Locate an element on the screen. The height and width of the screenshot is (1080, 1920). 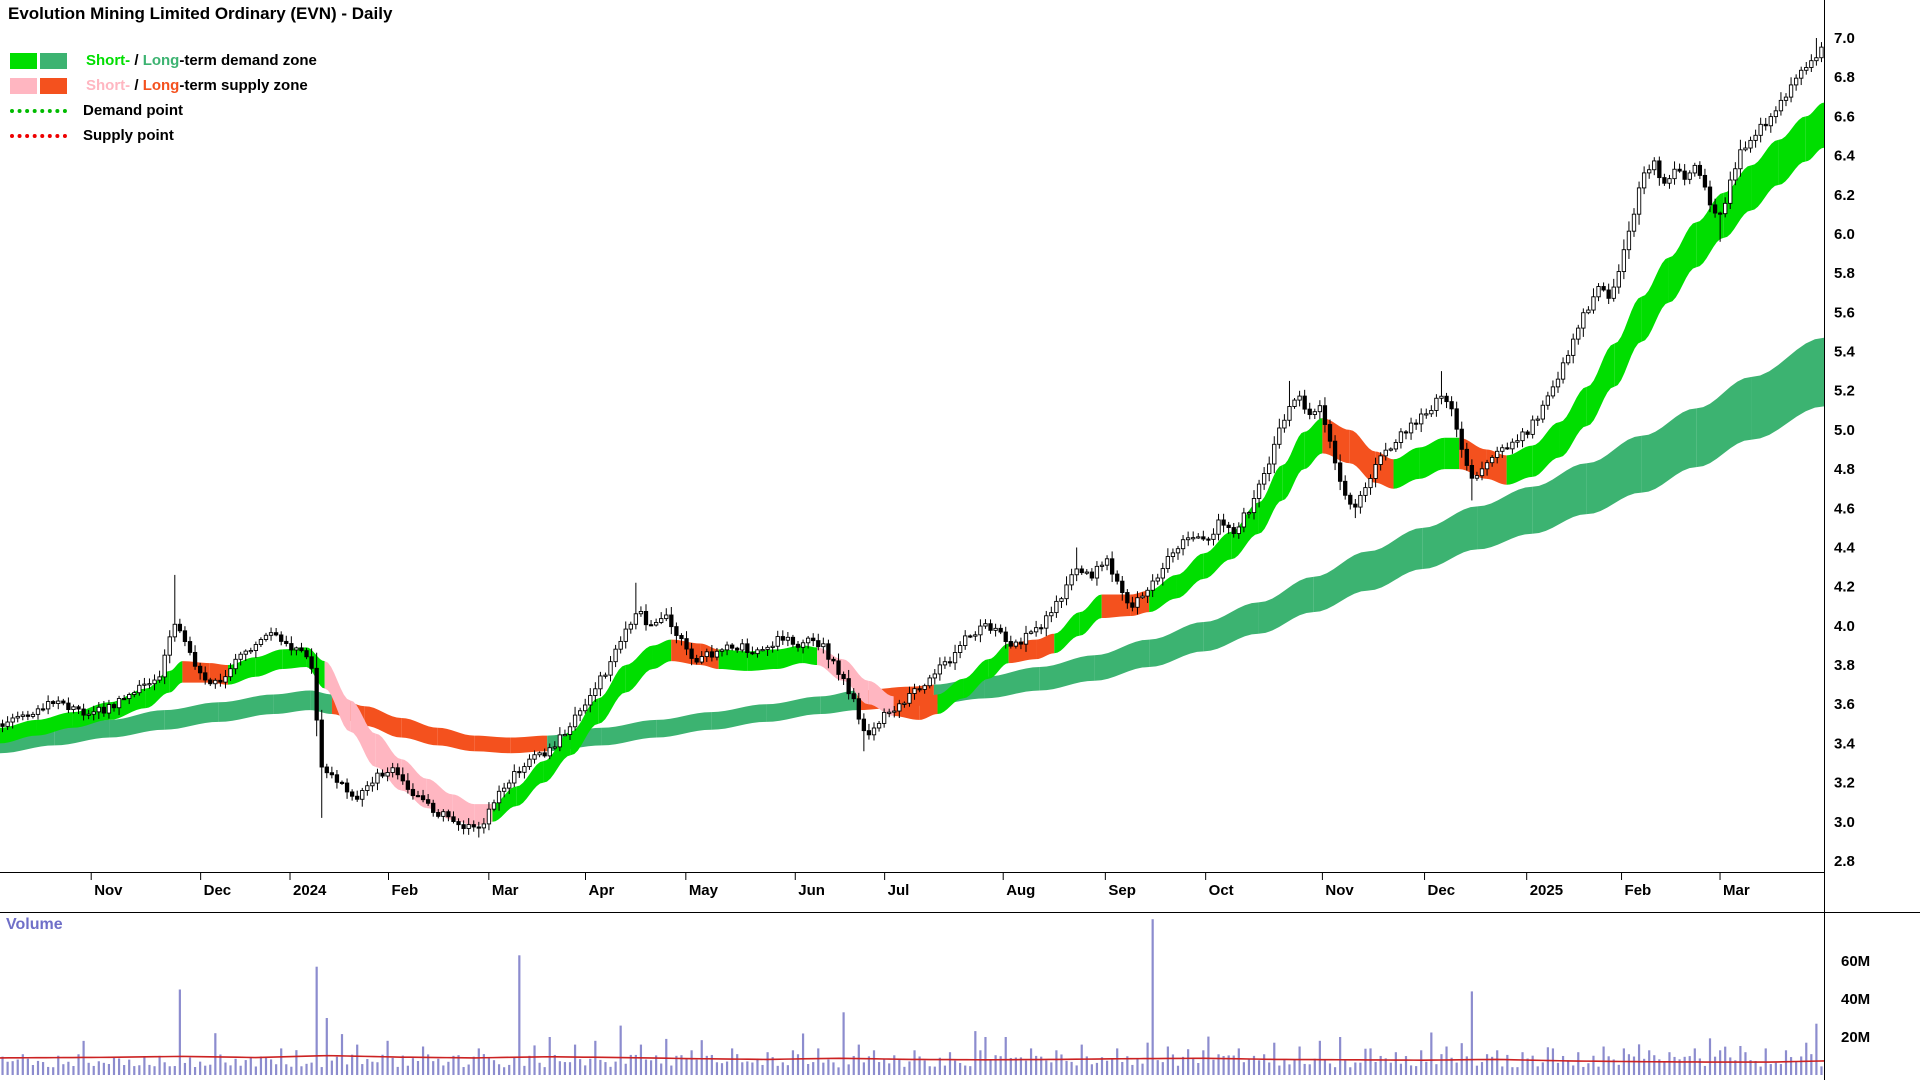
svg-text: Sep is located at coordinates (1122, 890).